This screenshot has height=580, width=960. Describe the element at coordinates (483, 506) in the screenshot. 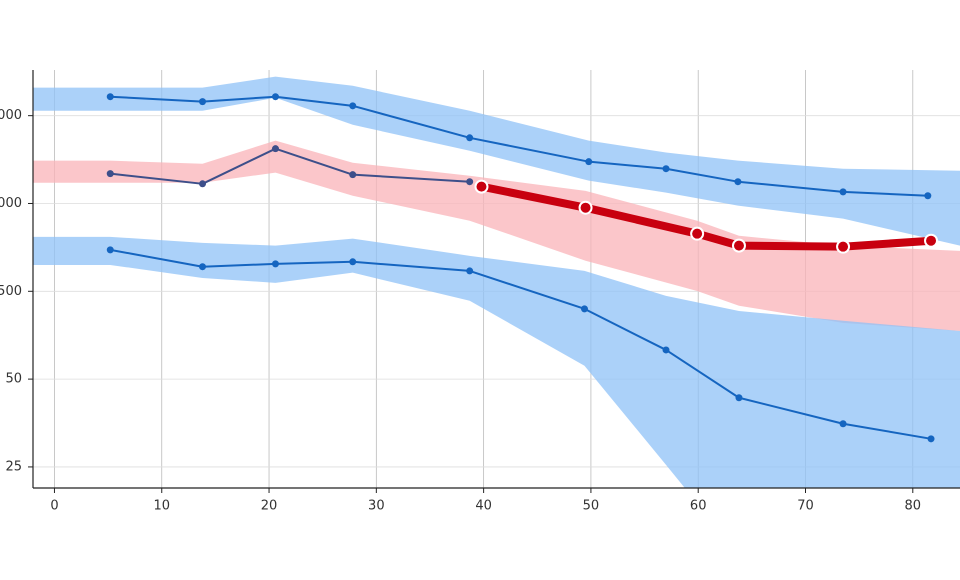

I see `x-tick-label: 40` at that location.